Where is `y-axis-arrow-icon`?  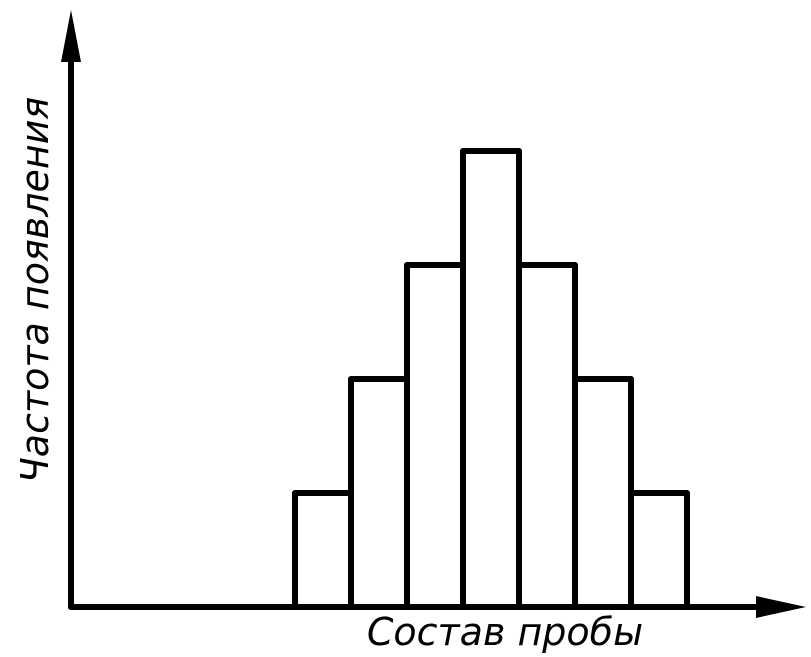
y-axis-arrow-icon is located at coordinates (71, 36).